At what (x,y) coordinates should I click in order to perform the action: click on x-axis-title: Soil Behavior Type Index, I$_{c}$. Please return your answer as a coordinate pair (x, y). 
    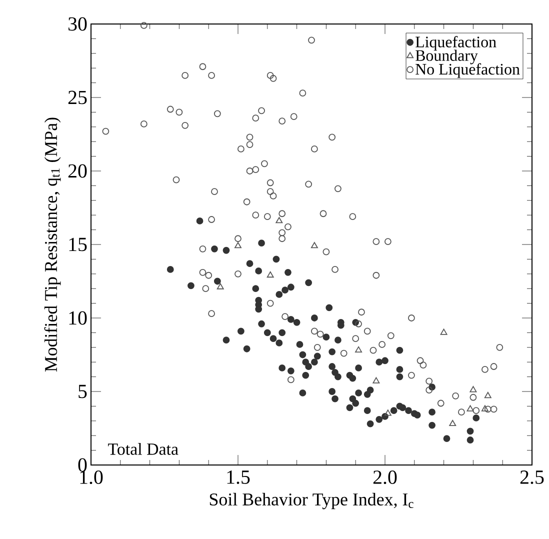
    Looking at the image, I should click on (312, 501).